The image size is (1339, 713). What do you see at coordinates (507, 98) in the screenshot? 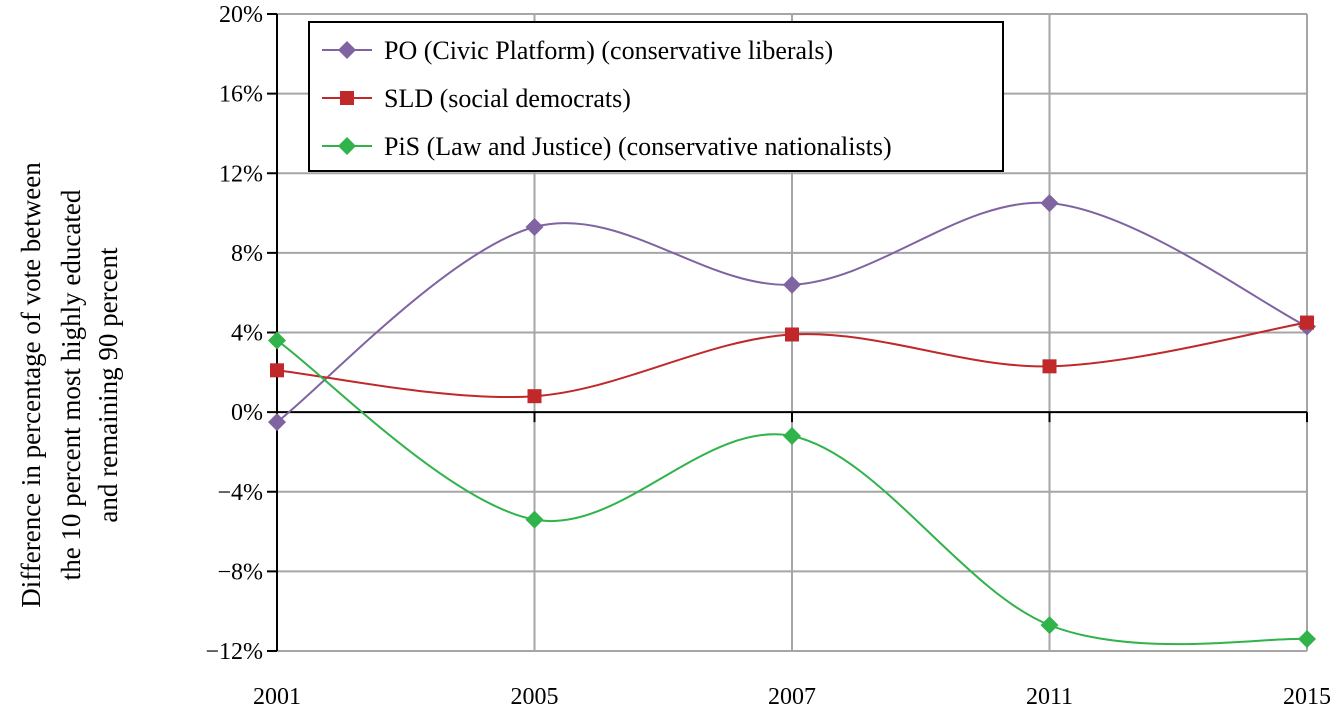
I see `legend-entry: SLD (social democrats)` at bounding box center [507, 98].